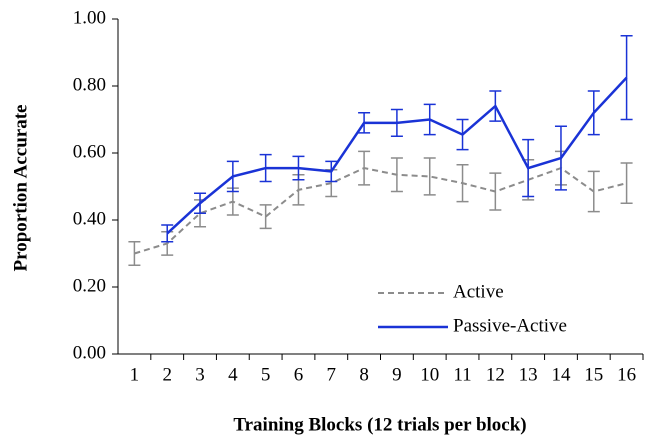 The width and height of the screenshot is (645, 439). Describe the element at coordinates (364, 374) in the screenshot. I see `x-tick-label: 8` at that location.